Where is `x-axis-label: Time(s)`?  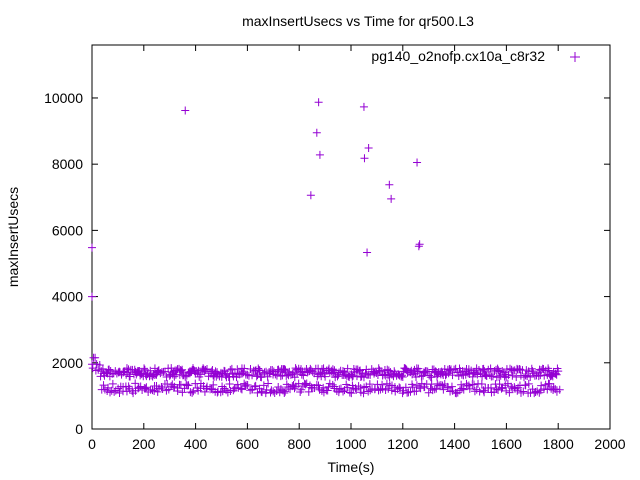
x-axis-label: Time(s) is located at coordinates (351, 467).